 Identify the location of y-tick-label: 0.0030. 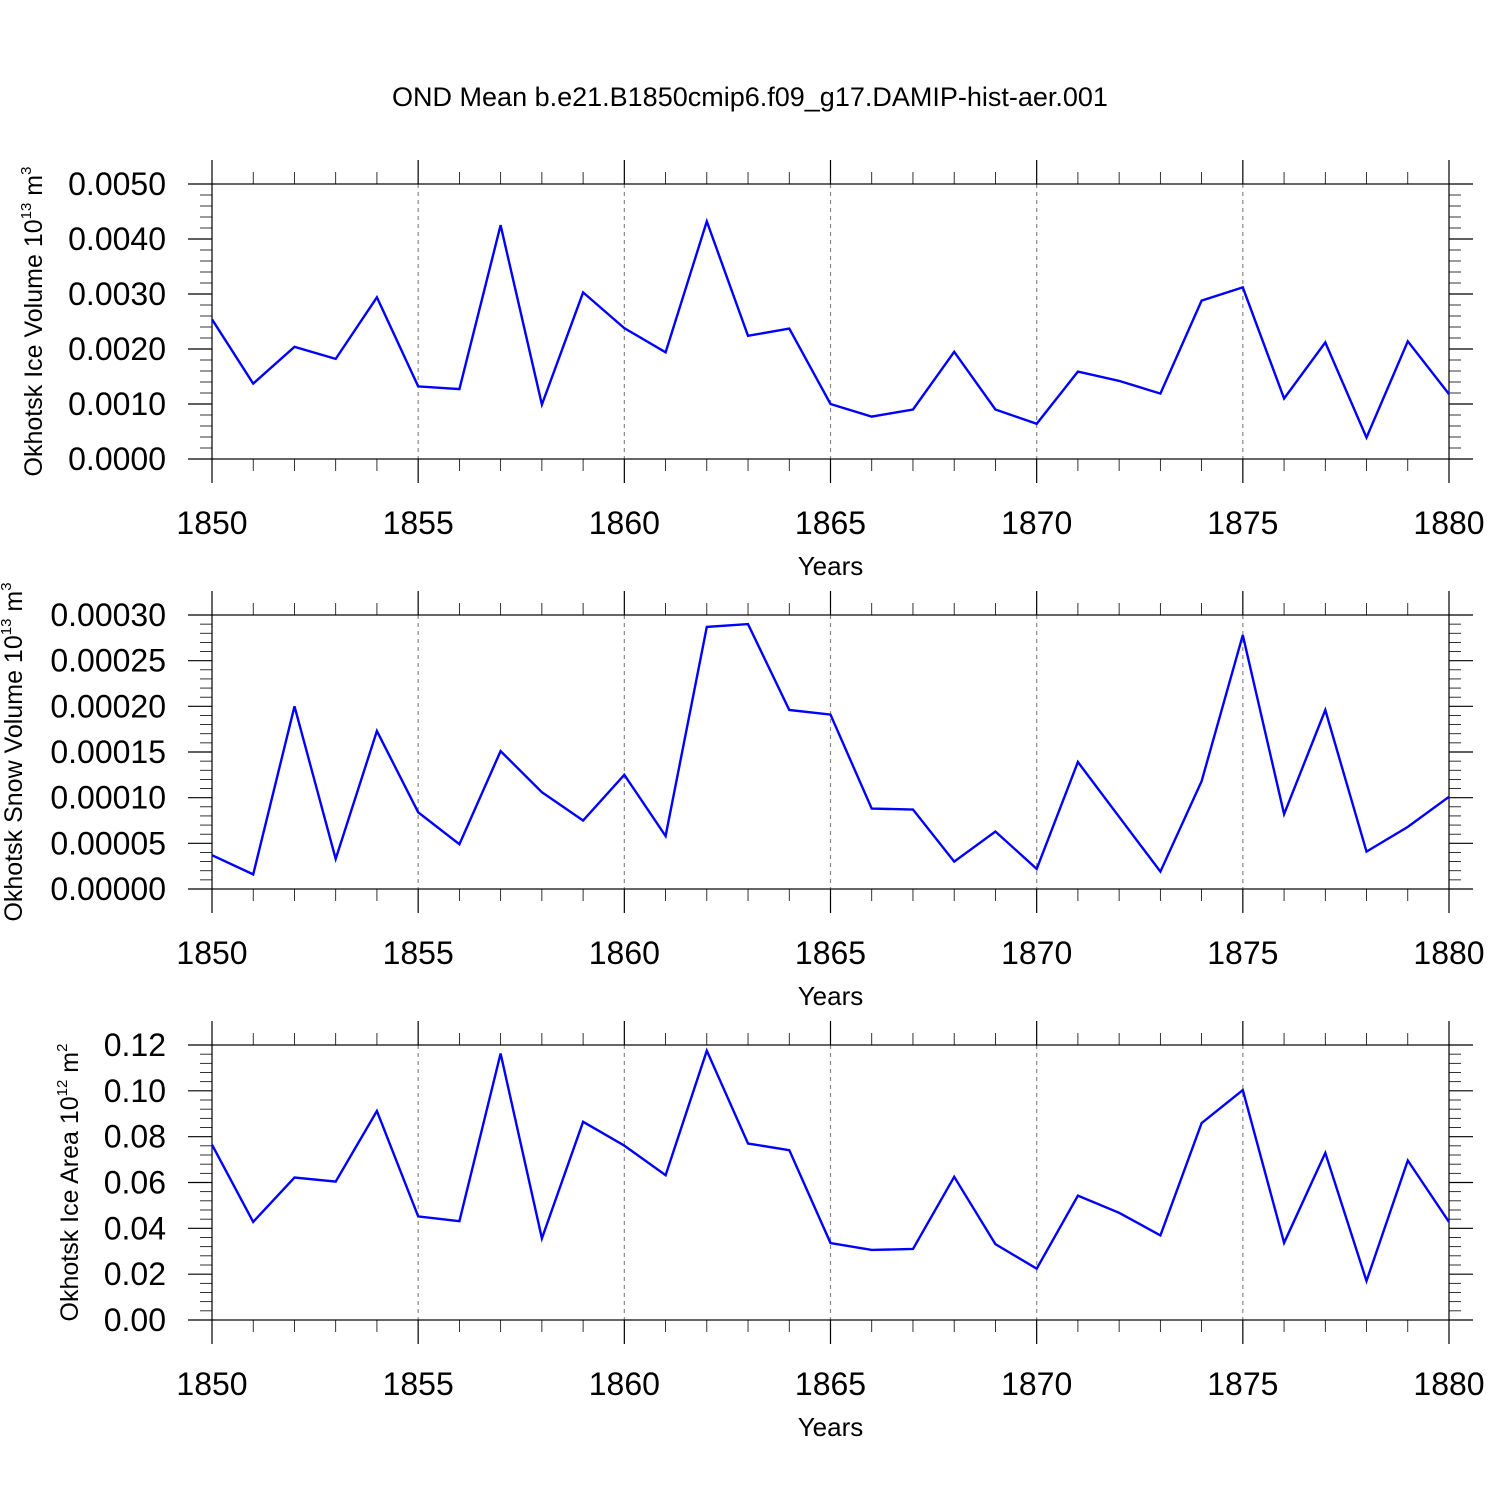
(117, 294).